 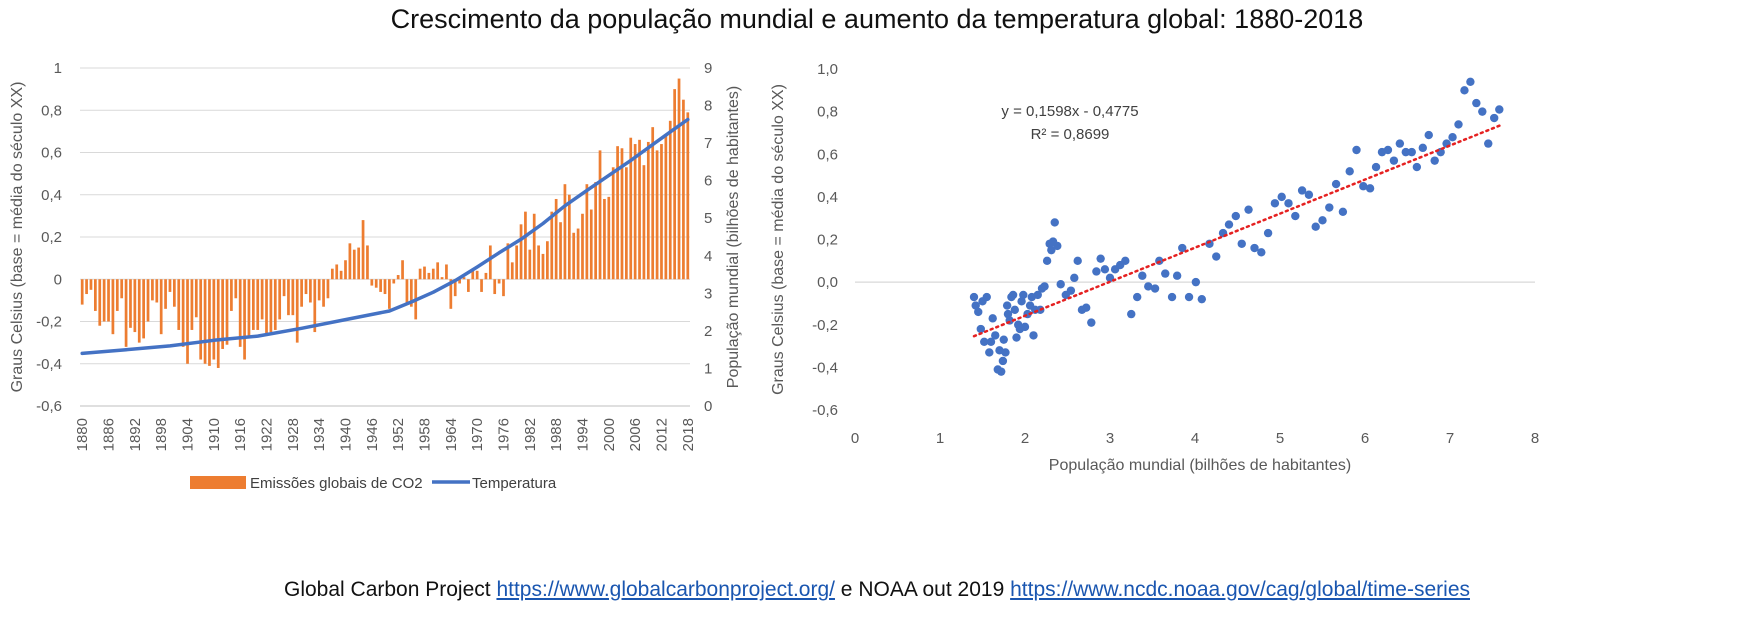 What do you see at coordinates (319, 434) in the screenshot?
I see `x-tick-label: 1934` at bounding box center [319, 434].